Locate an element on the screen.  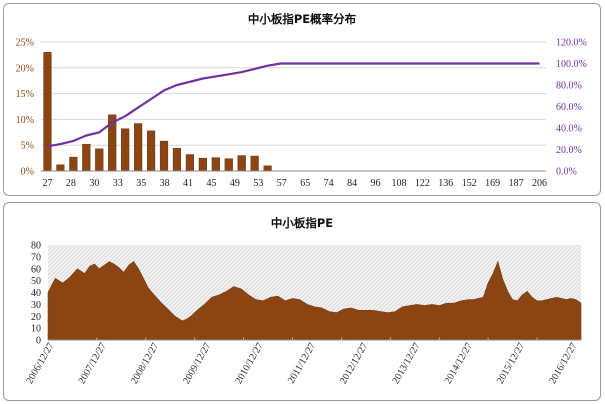
x-tick-label: 84 is located at coordinates (352, 183).